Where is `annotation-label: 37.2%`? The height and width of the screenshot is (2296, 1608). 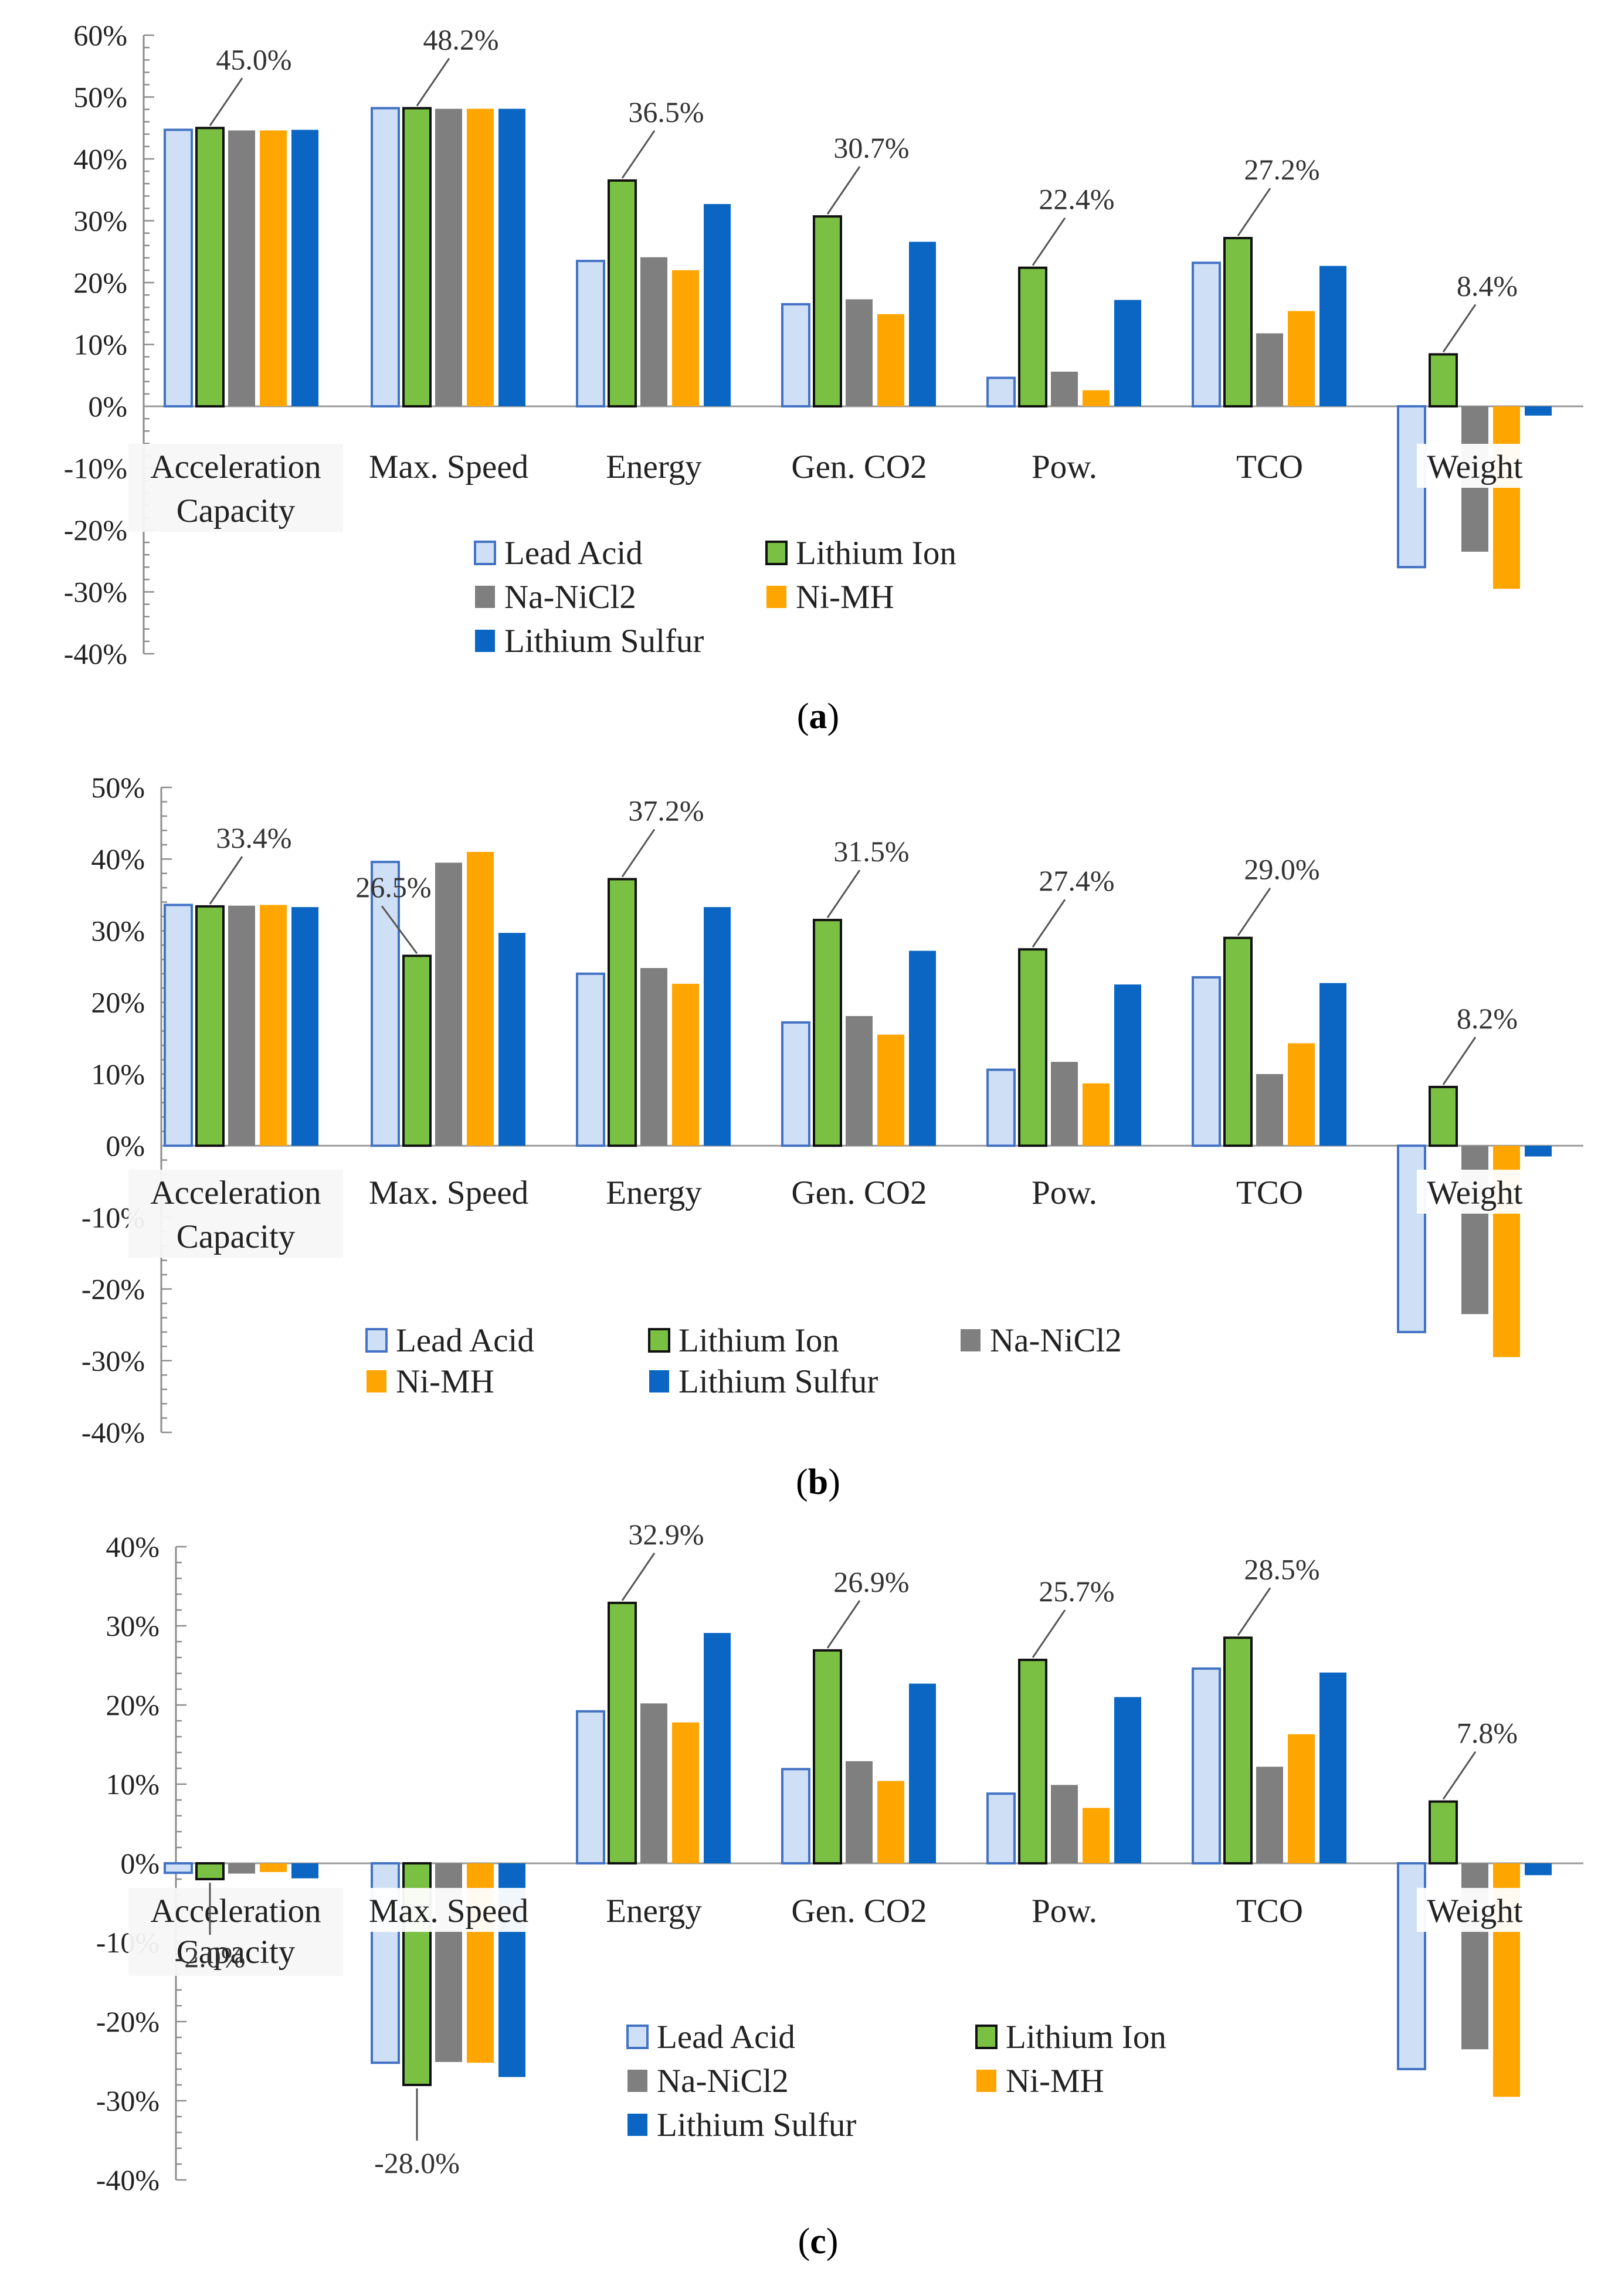 annotation-label: 37.2% is located at coordinates (666, 811).